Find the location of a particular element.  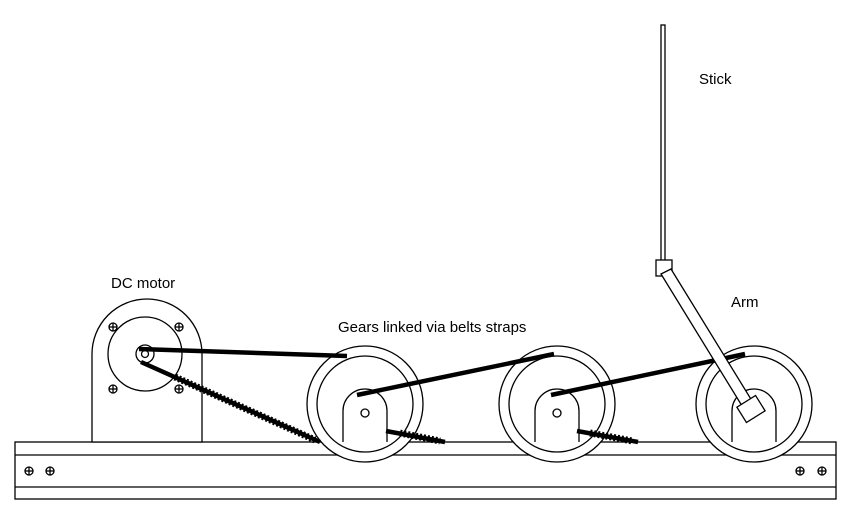

motor-screw-bl is located at coordinates (113, 389).